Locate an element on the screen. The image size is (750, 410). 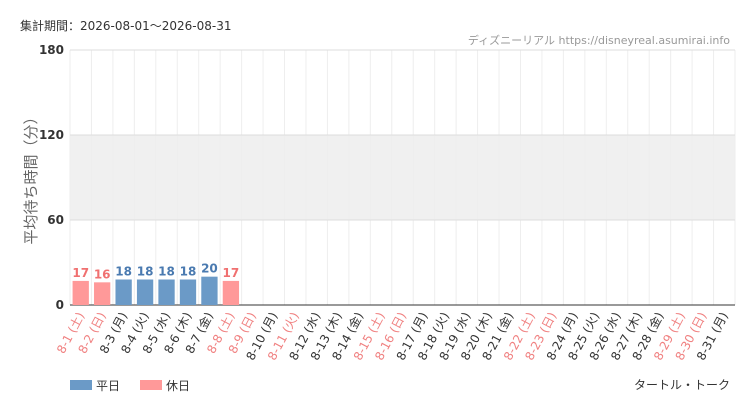
legend-label: 平日 is located at coordinates (108, 386).